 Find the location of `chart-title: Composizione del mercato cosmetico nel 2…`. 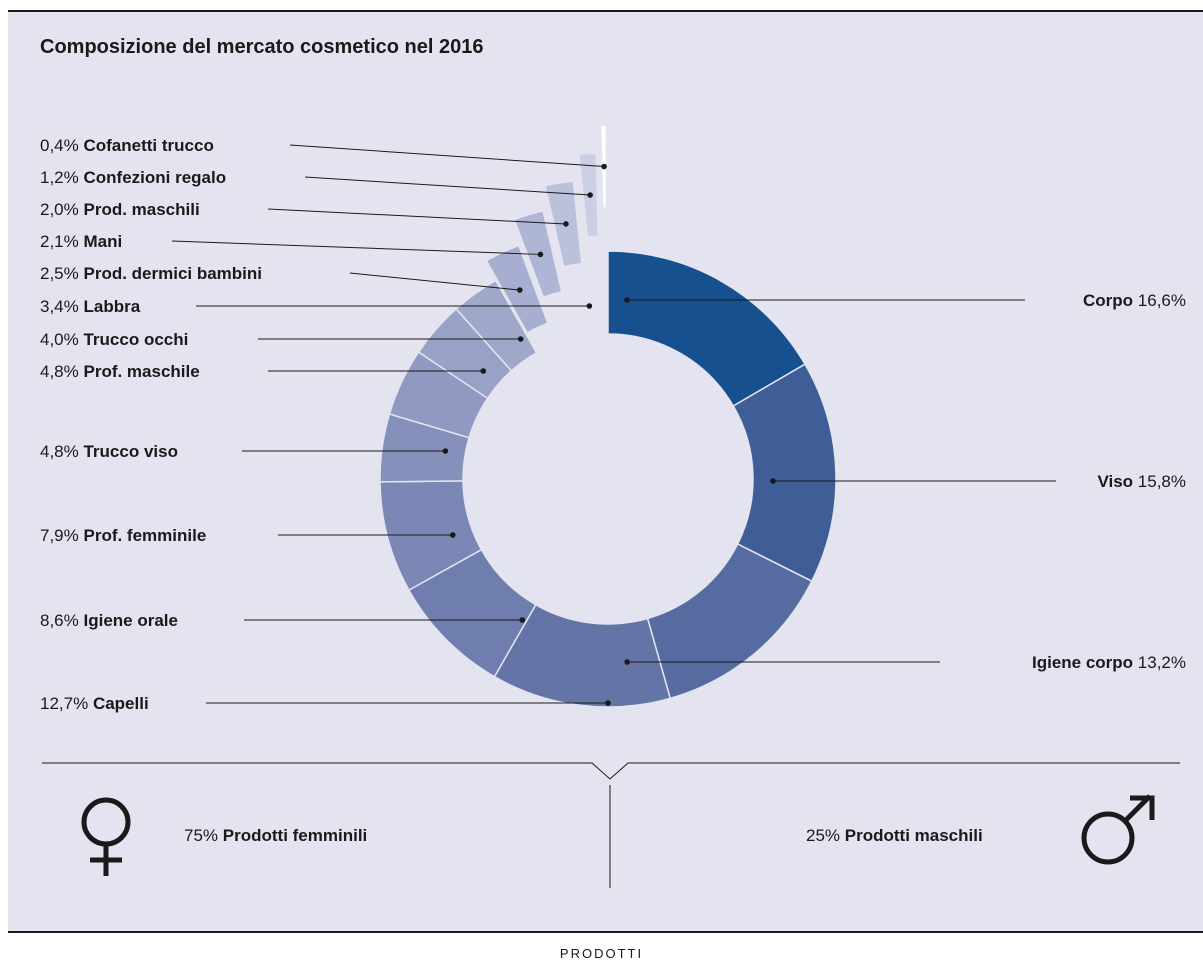

chart-title: Composizione del mercato cosmetico nel 2… is located at coordinates (262, 47).